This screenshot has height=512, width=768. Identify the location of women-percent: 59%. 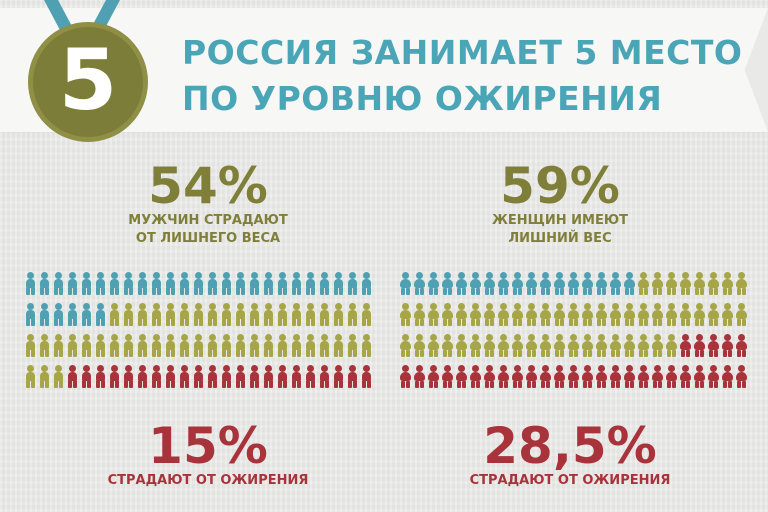
(560, 186).